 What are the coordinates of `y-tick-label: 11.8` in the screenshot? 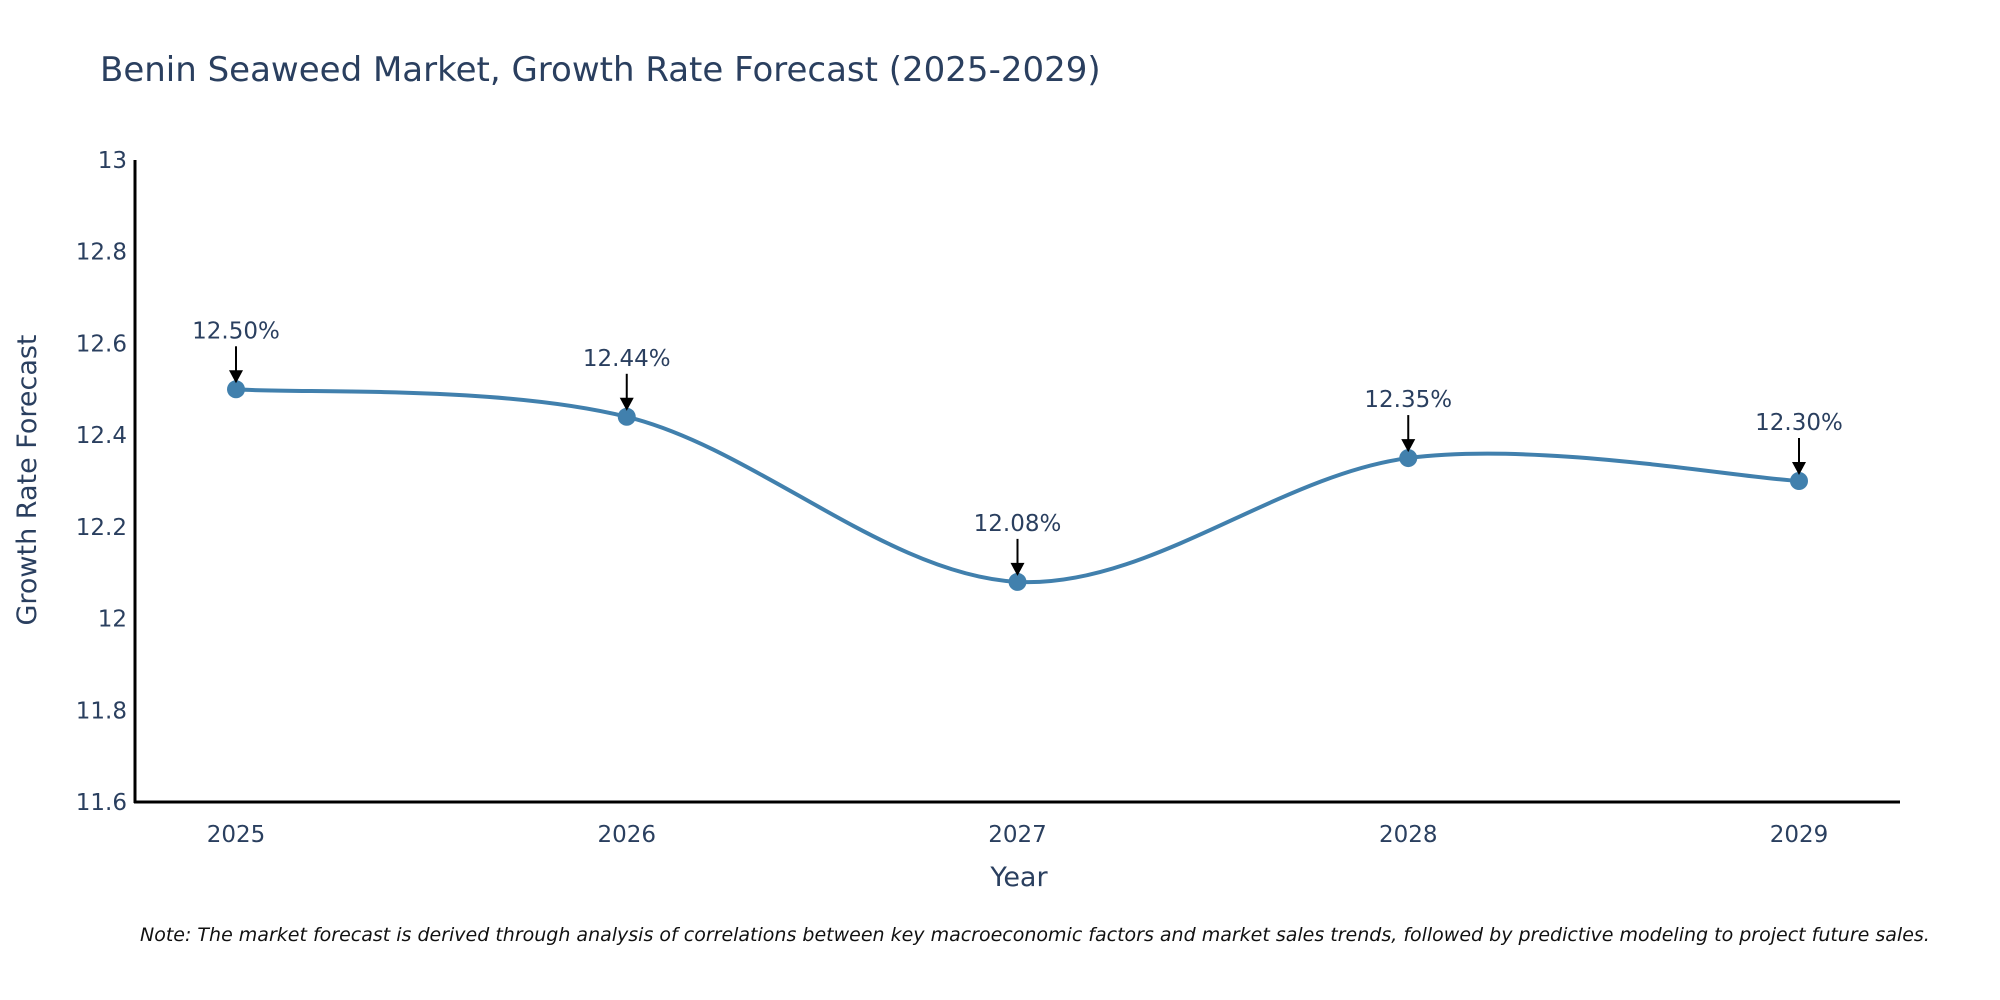 It's located at (101, 711).